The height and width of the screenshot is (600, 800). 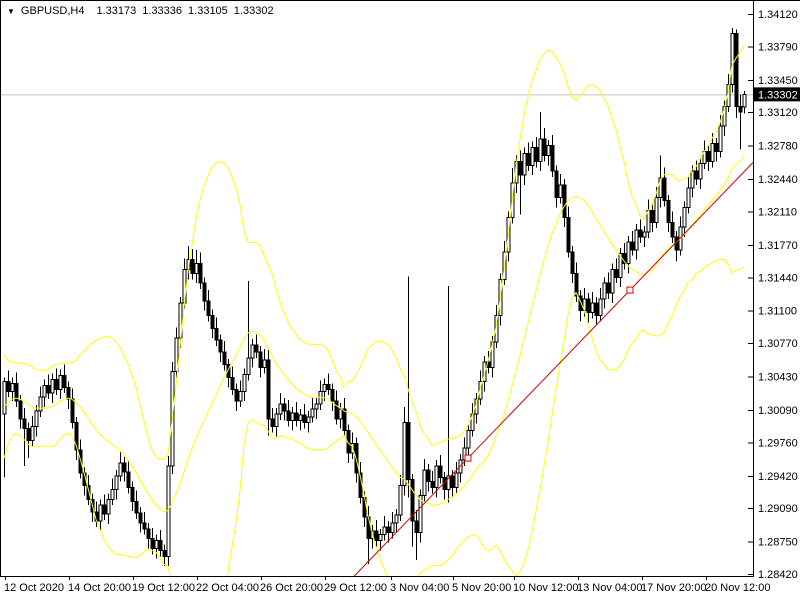 I want to click on price-tick-label: 1.34120, so click(x=778, y=15).